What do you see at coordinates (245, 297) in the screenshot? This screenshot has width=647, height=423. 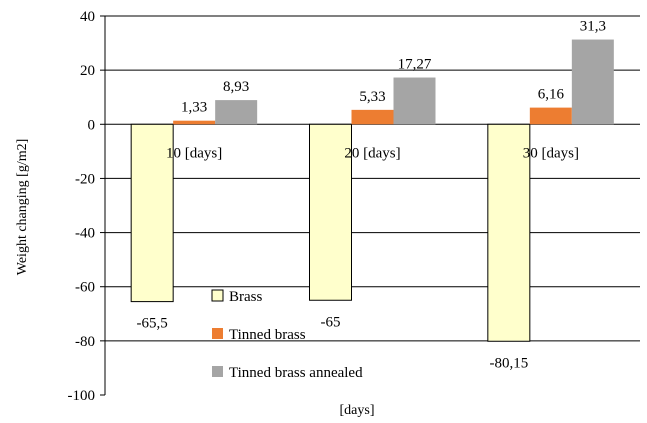 I see `legend-label: Brass` at bounding box center [245, 297].